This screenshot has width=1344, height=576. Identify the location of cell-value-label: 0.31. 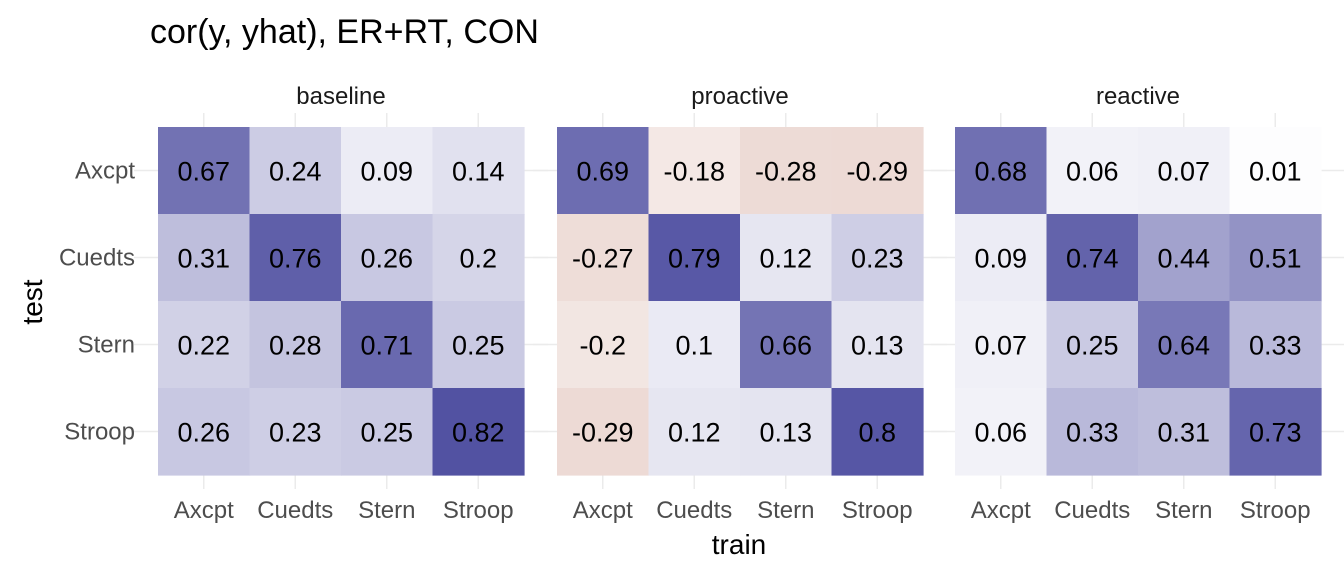
(203, 259).